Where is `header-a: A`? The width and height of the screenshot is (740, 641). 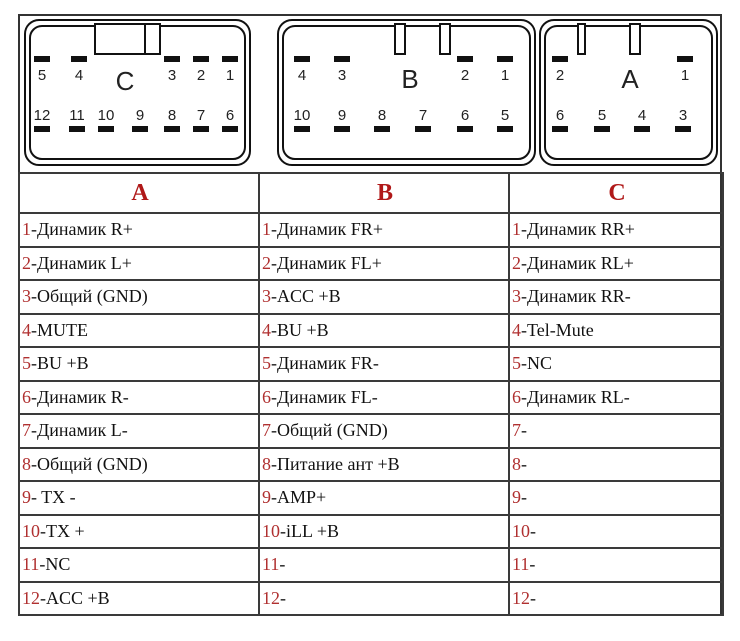
header-a: A is located at coordinates (139, 193).